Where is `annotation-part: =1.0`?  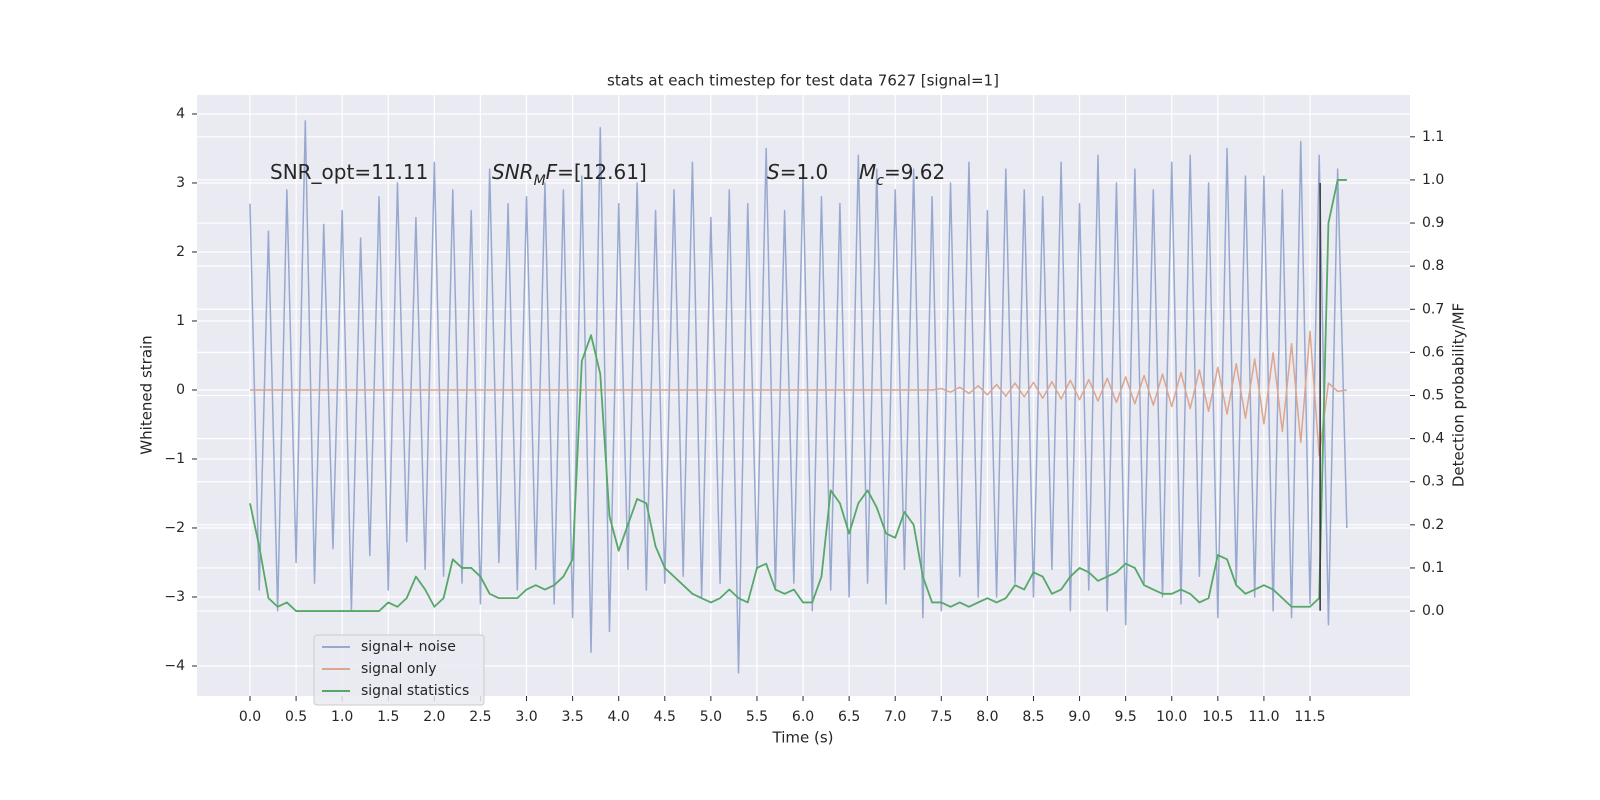
annotation-part: =1.0 is located at coordinates (804, 172).